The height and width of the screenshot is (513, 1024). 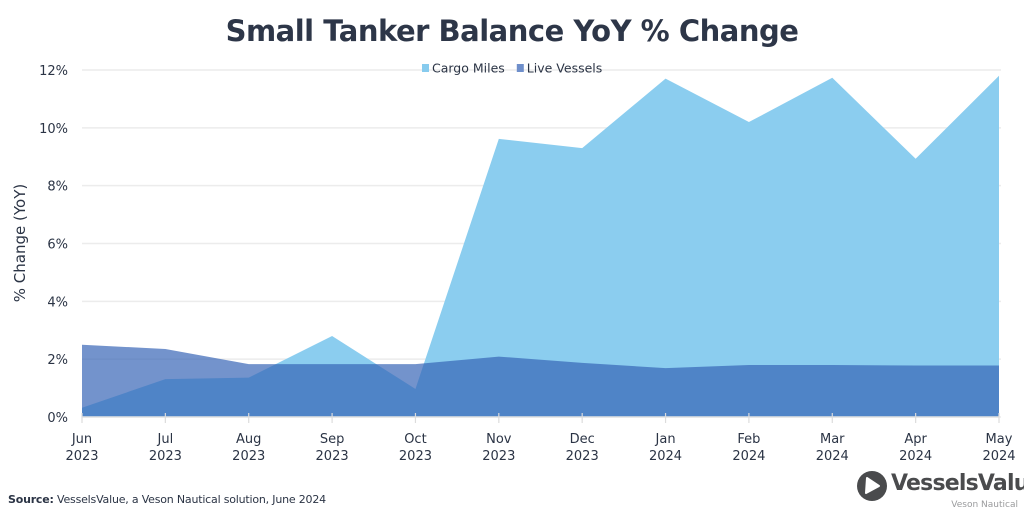 What do you see at coordinates (53, 129) in the screenshot?
I see `y-tick-label: 10%` at bounding box center [53, 129].